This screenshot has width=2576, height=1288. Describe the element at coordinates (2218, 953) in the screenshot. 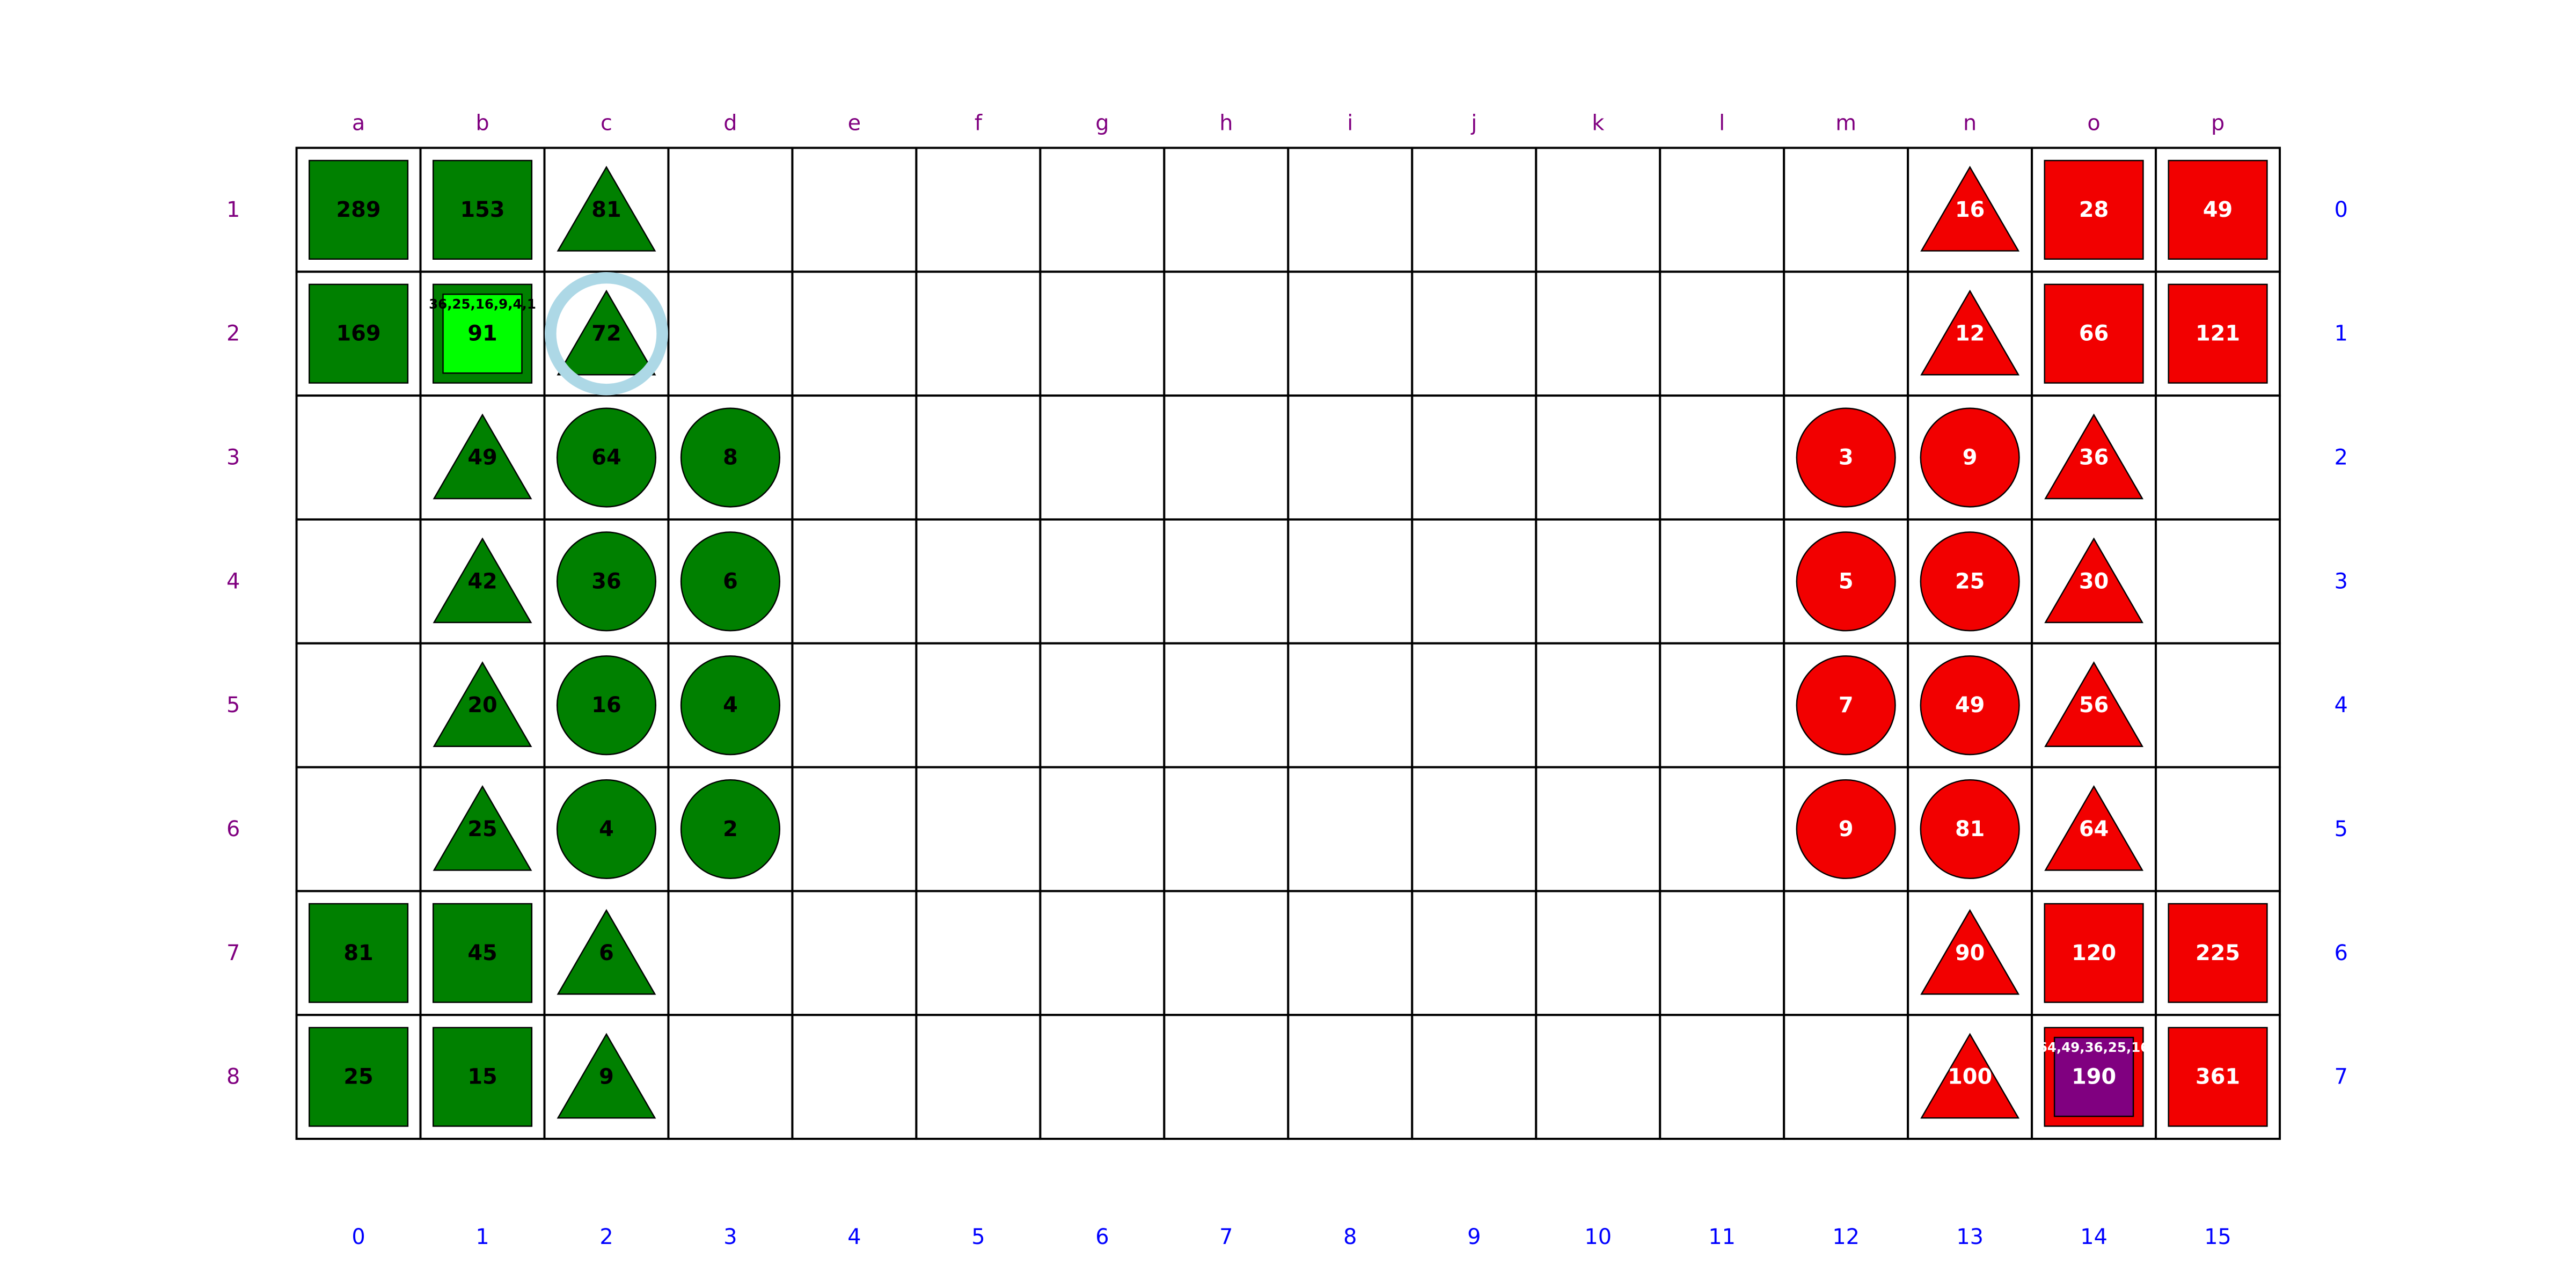

I see `piece-red-square: 225` at that location.